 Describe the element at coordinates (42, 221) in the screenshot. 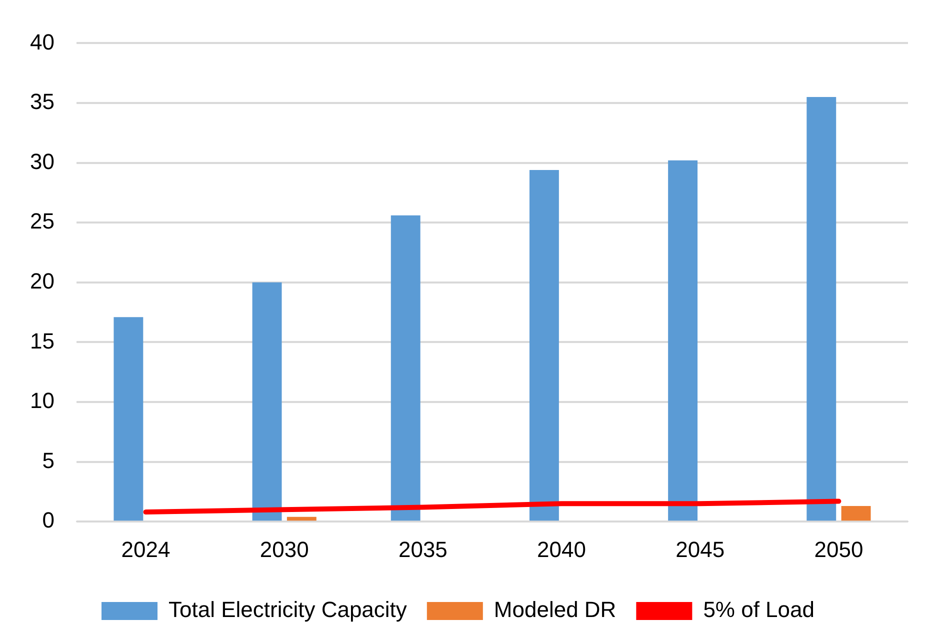

I see `y-tick-label: 25` at that location.